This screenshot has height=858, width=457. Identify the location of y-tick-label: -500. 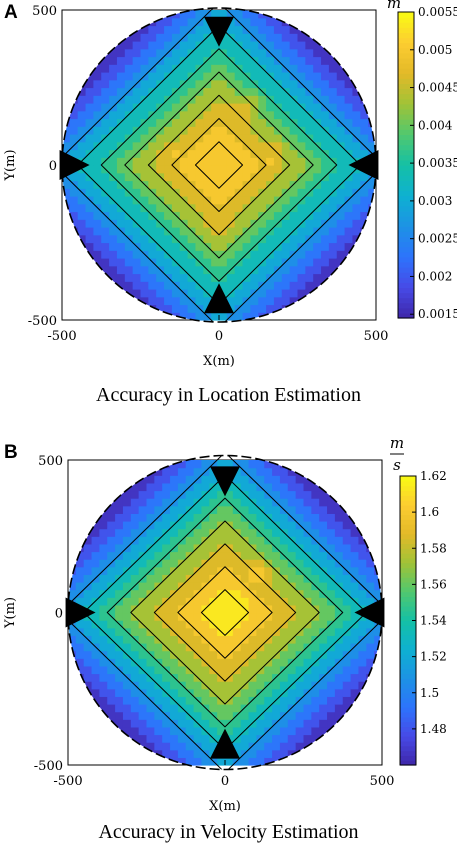
(42, 321).